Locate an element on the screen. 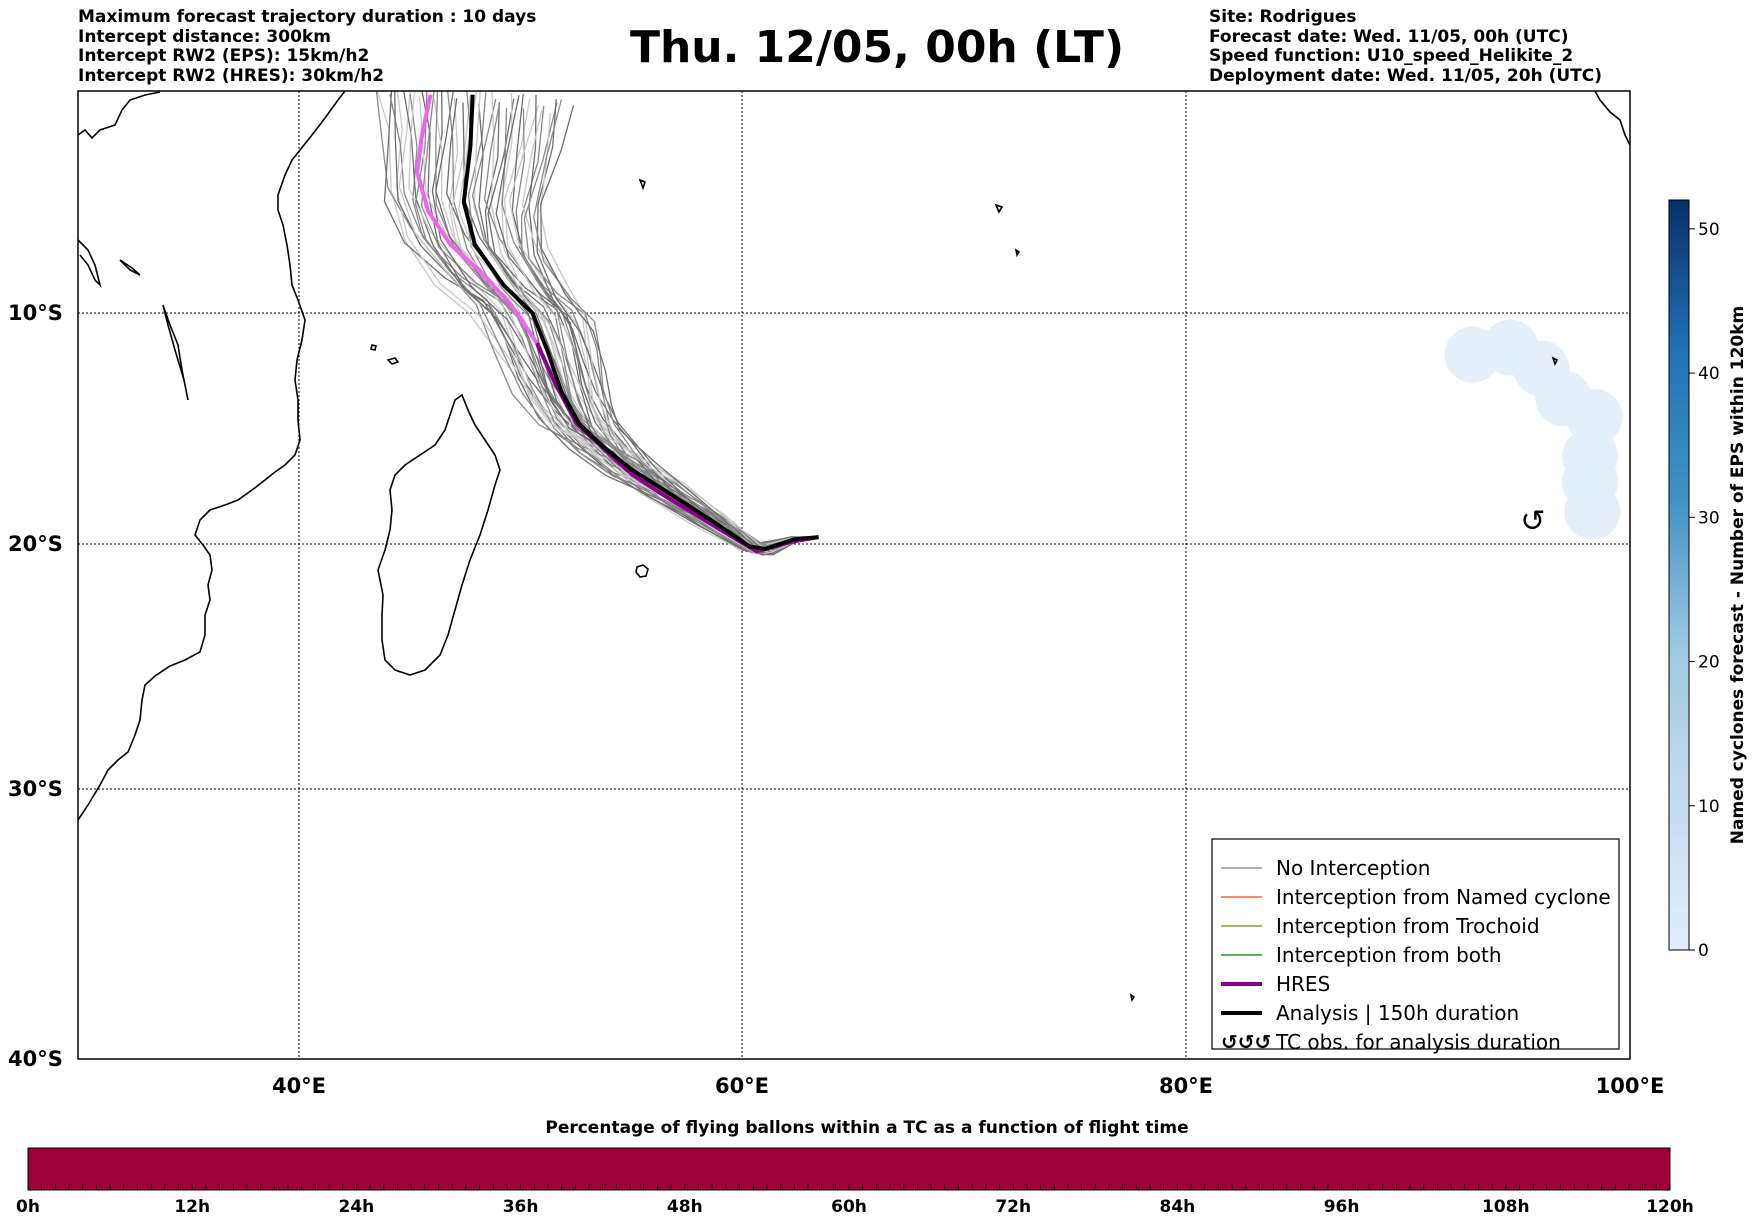 The image size is (1754, 1223). longitude-labels: 40°E 60°E 80°E 100°E is located at coordinates (968, 1086).